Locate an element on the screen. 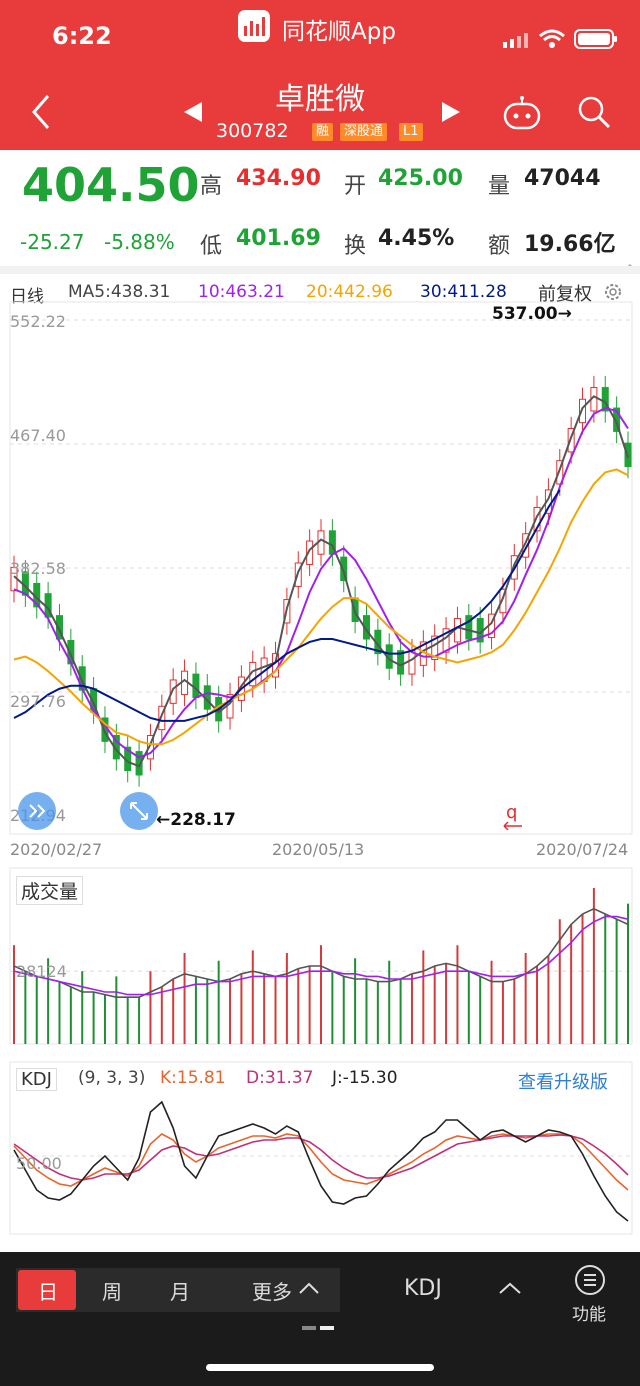 This screenshot has height=1386, width=640. search-icon is located at coordinates (594, 112).